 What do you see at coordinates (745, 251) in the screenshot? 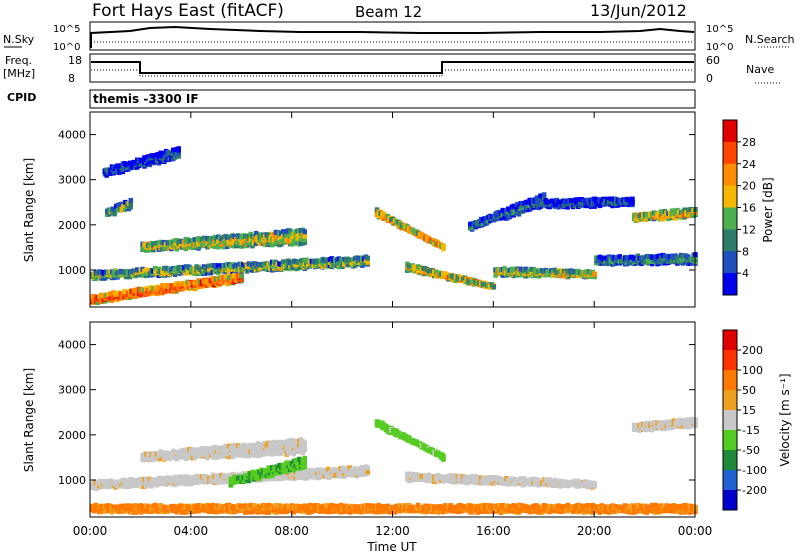
I see `power-colorbar-tick-label: 8` at bounding box center [745, 251].